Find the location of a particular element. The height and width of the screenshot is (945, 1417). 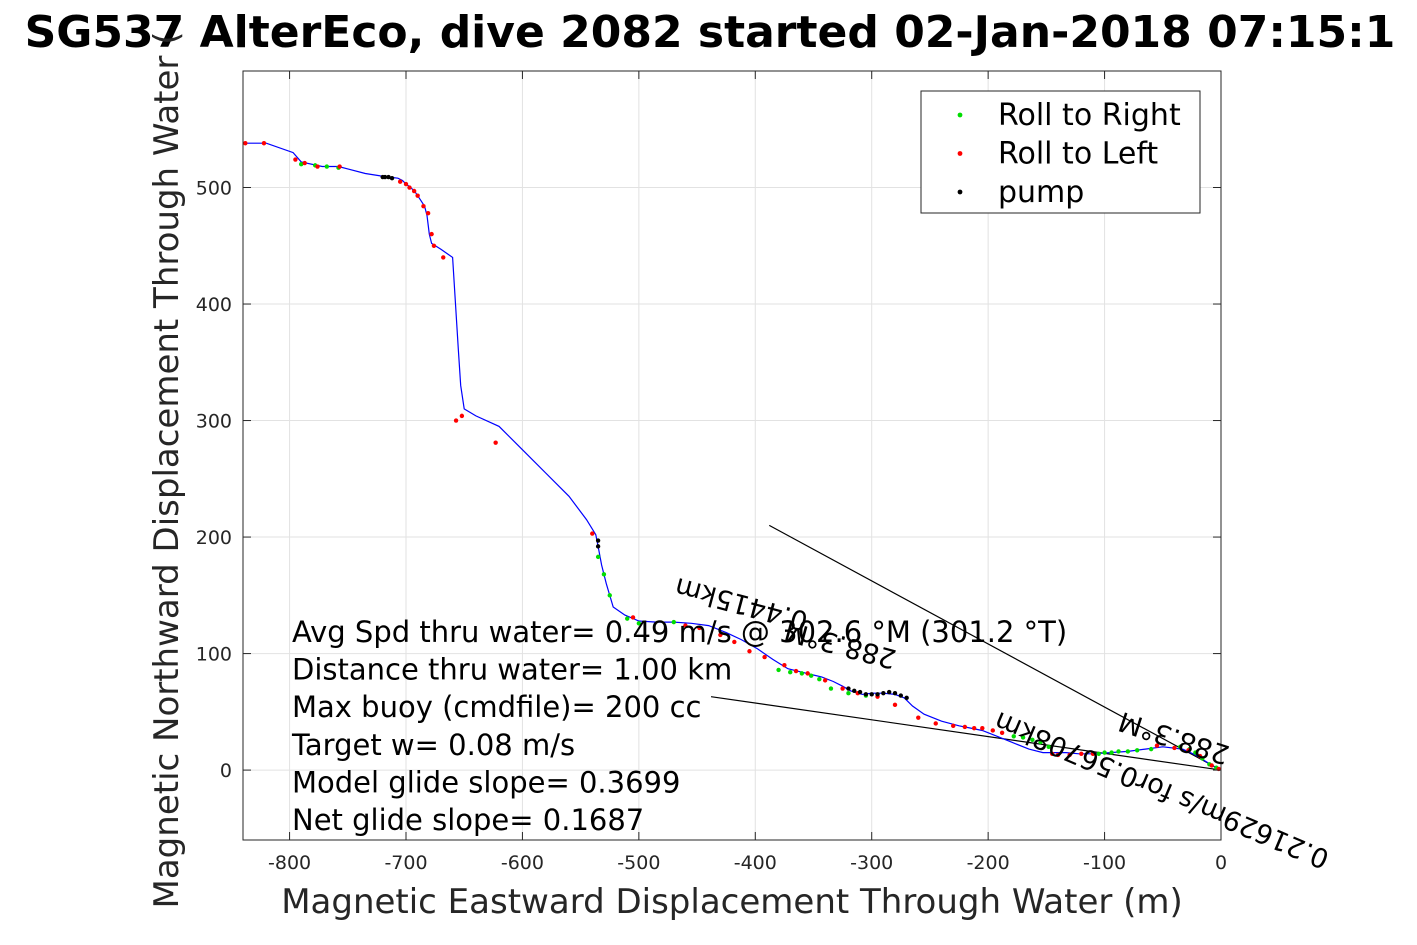

x-tick-label: -500 is located at coordinates (638, 863).